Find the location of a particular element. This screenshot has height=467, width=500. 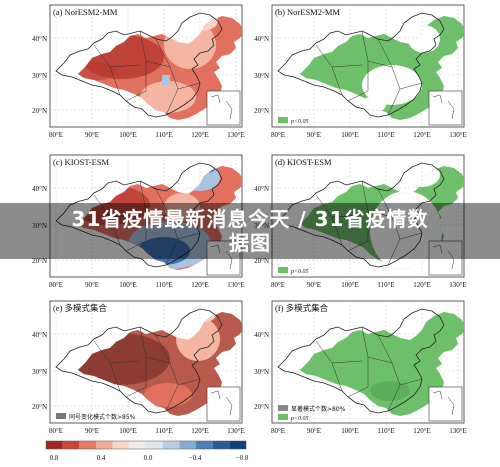

colorbar-frame is located at coordinates (146, 445).